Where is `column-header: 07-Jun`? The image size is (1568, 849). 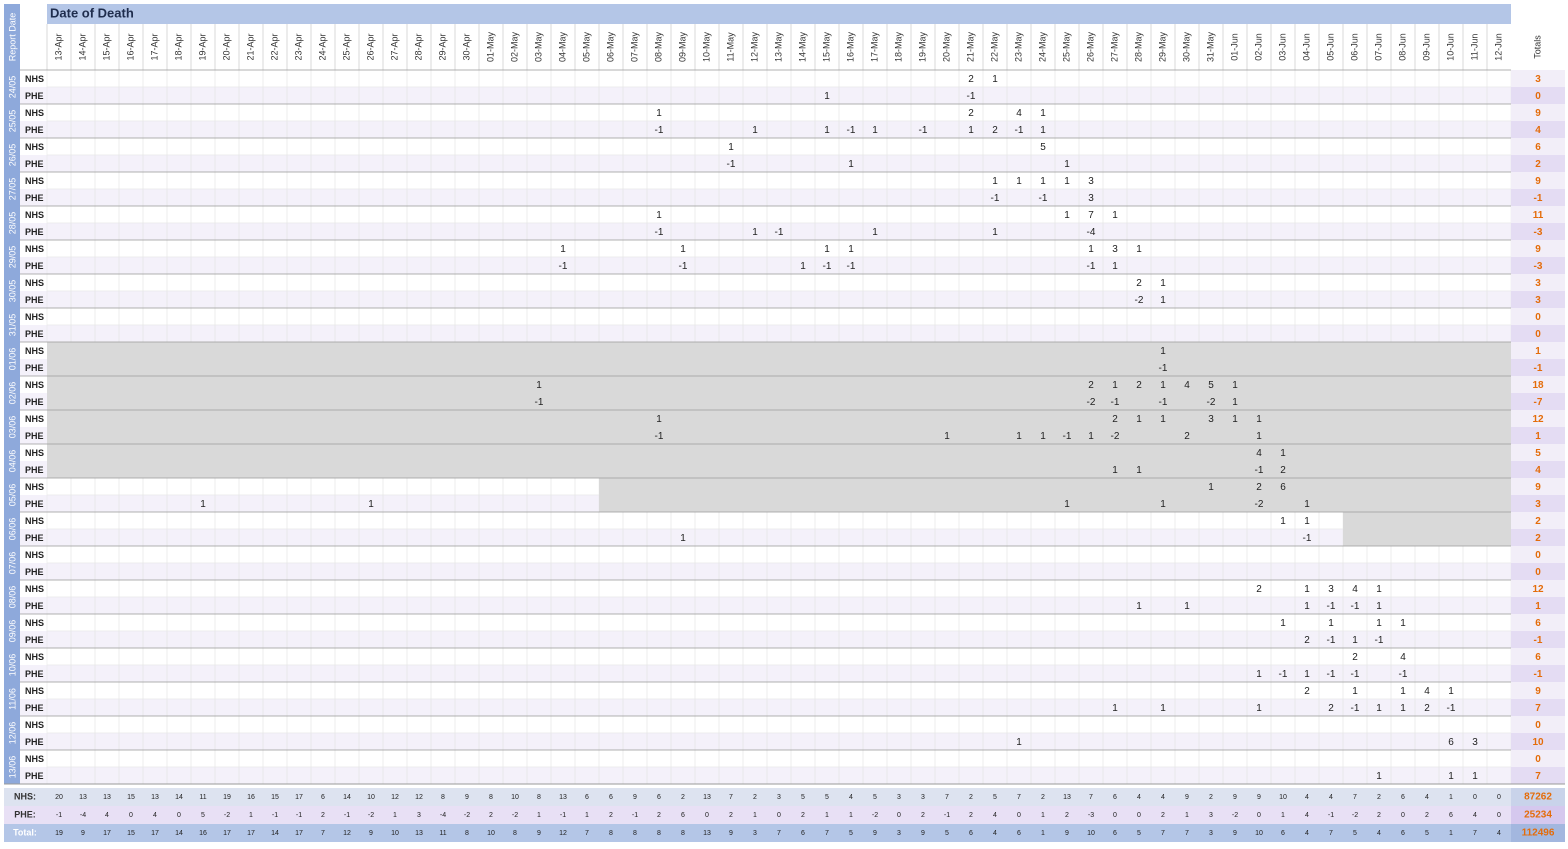
column-header: 07-Jun is located at coordinates (1378, 47).